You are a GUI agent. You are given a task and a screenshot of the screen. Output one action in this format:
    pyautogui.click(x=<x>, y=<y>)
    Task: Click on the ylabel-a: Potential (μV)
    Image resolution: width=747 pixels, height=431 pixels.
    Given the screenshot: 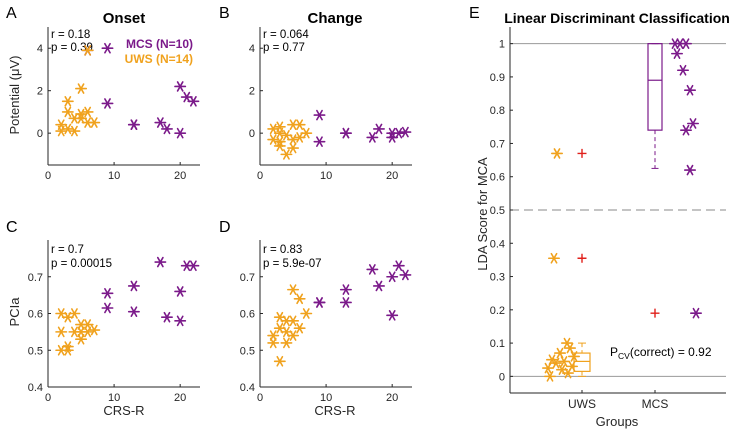 What is the action you would take?
    pyautogui.click(x=14, y=94)
    